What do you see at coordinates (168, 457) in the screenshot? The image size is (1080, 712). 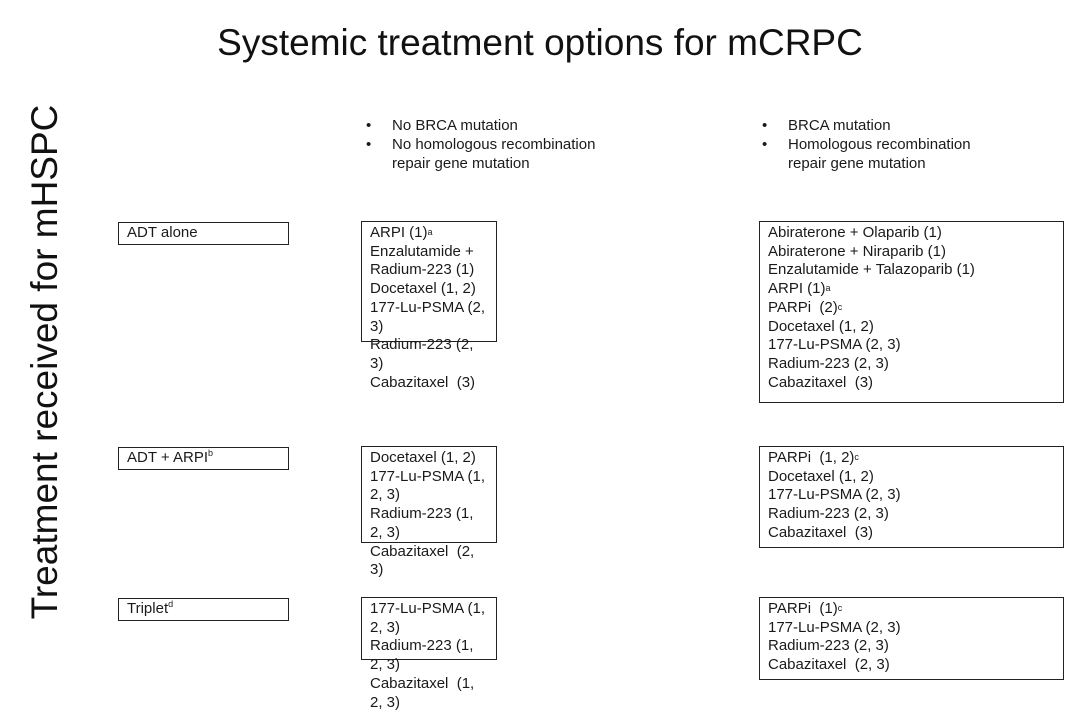 I see `row-label-text: ADT + ARPI` at bounding box center [168, 457].